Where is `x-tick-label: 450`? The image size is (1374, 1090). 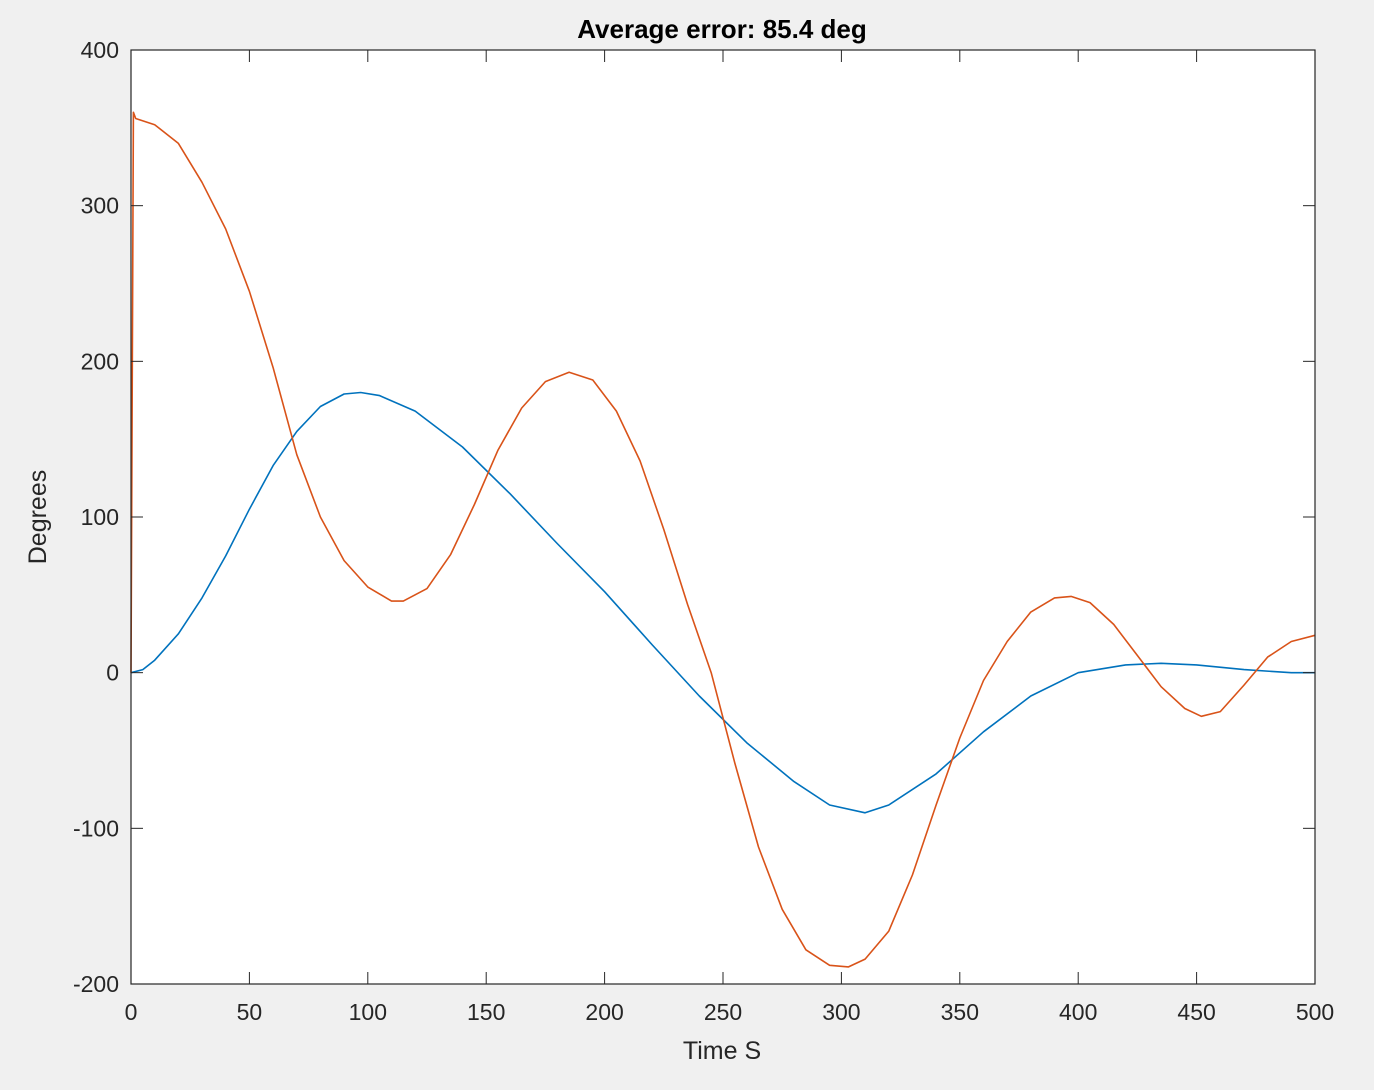 x-tick-label: 450 is located at coordinates (1196, 1012).